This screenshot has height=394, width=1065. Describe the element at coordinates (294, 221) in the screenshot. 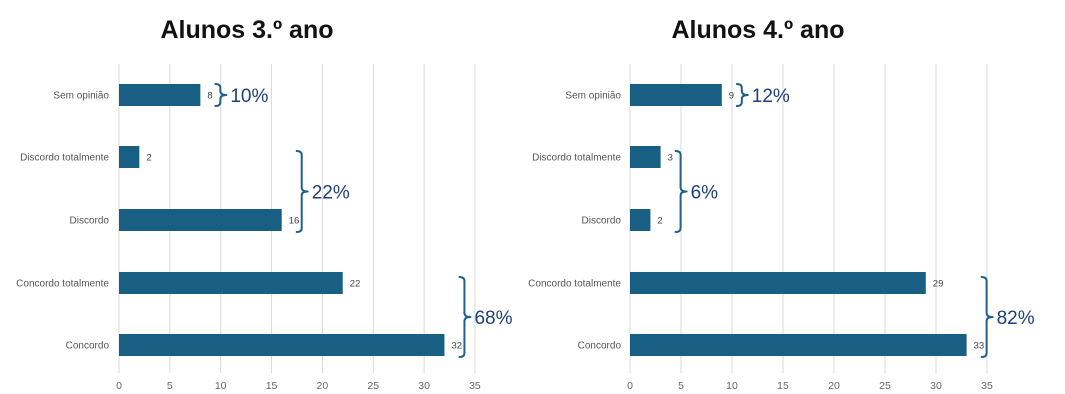

I see `data-label: 16` at that location.